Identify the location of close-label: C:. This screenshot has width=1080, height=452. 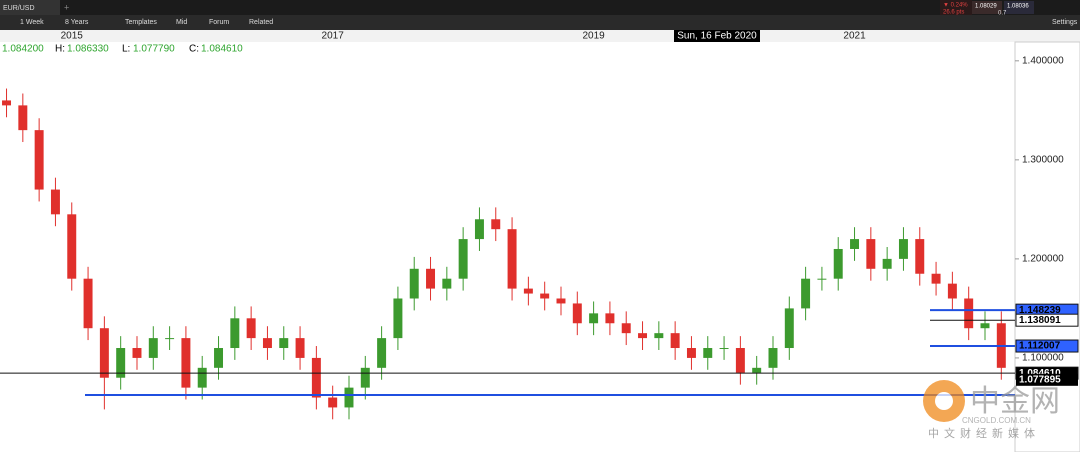
(194, 49).